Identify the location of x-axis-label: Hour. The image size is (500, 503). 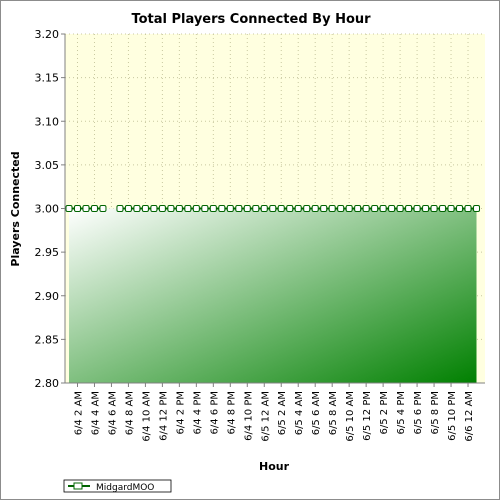
(274, 466).